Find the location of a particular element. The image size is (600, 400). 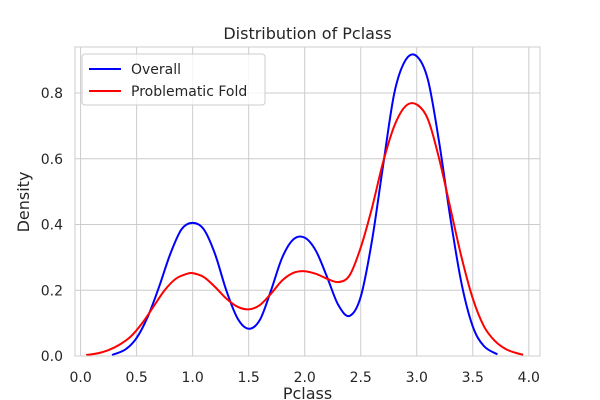

x-tick-label: 0.0 is located at coordinates (80, 378).